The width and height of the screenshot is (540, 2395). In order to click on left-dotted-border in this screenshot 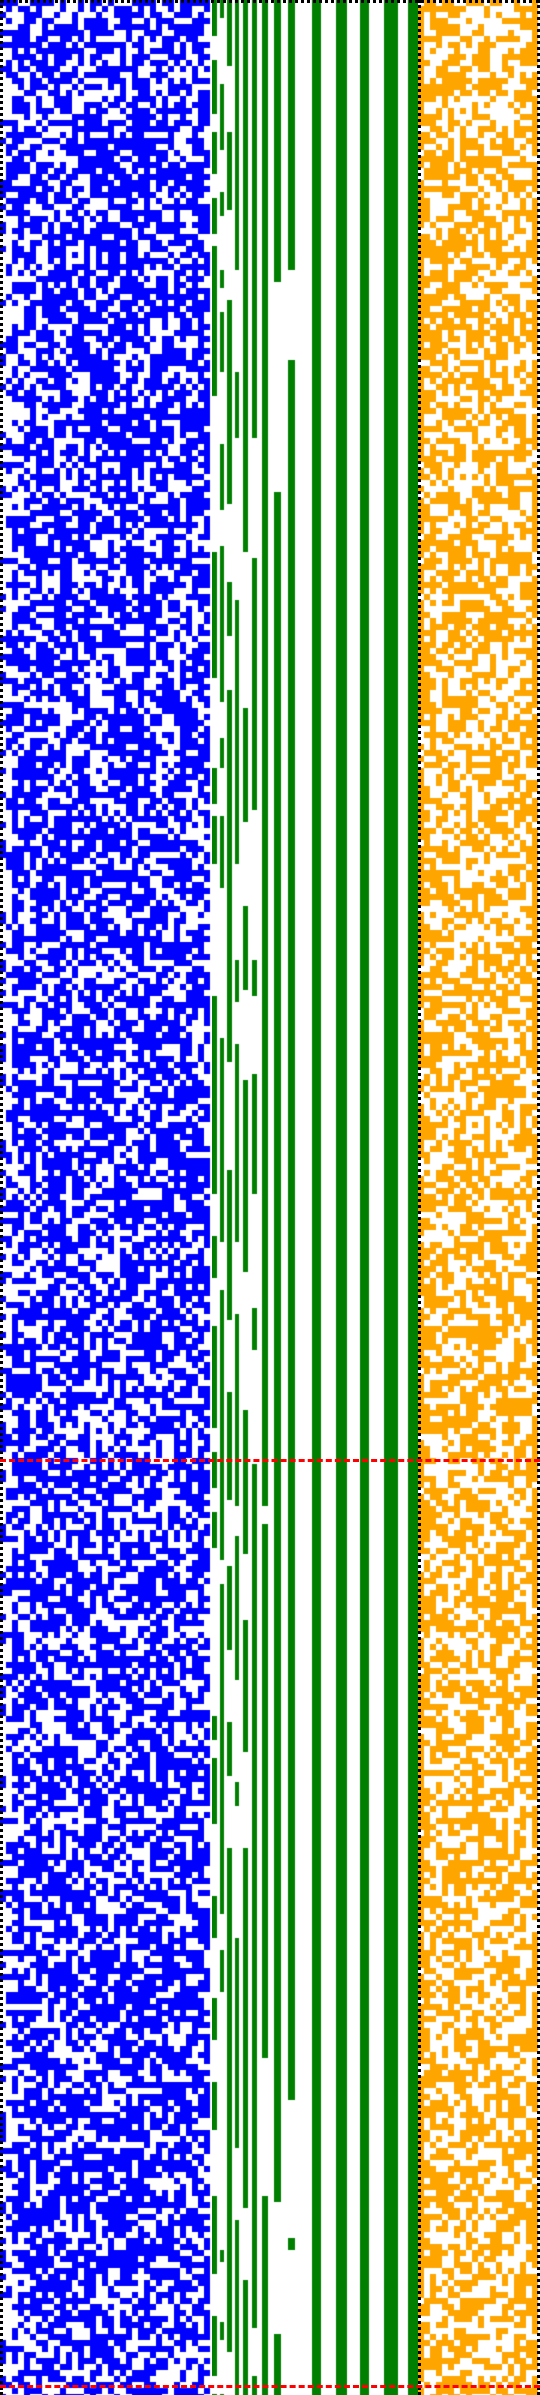, I will do `click(1, 1197)`.